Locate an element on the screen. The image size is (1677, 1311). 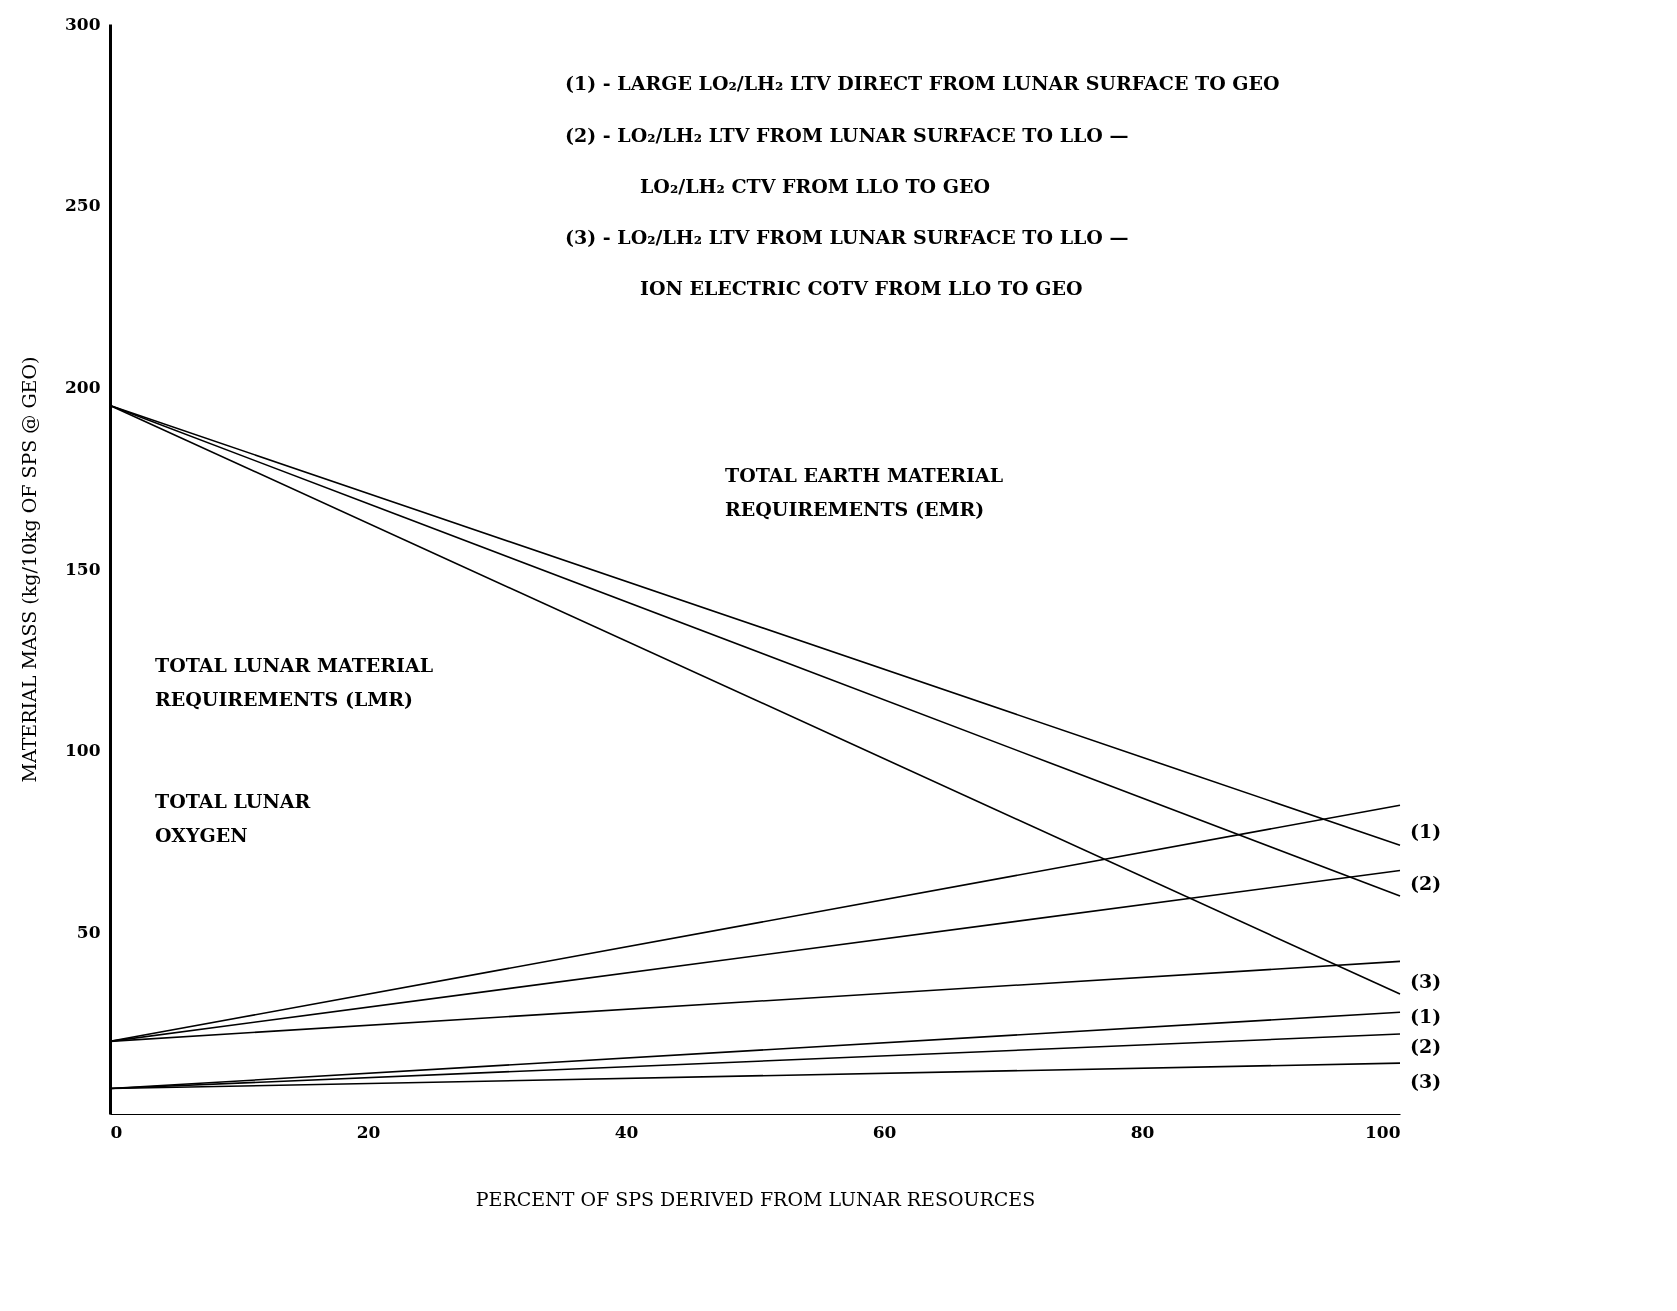
x-tick-label: 100 is located at coordinates (1383, 1131).